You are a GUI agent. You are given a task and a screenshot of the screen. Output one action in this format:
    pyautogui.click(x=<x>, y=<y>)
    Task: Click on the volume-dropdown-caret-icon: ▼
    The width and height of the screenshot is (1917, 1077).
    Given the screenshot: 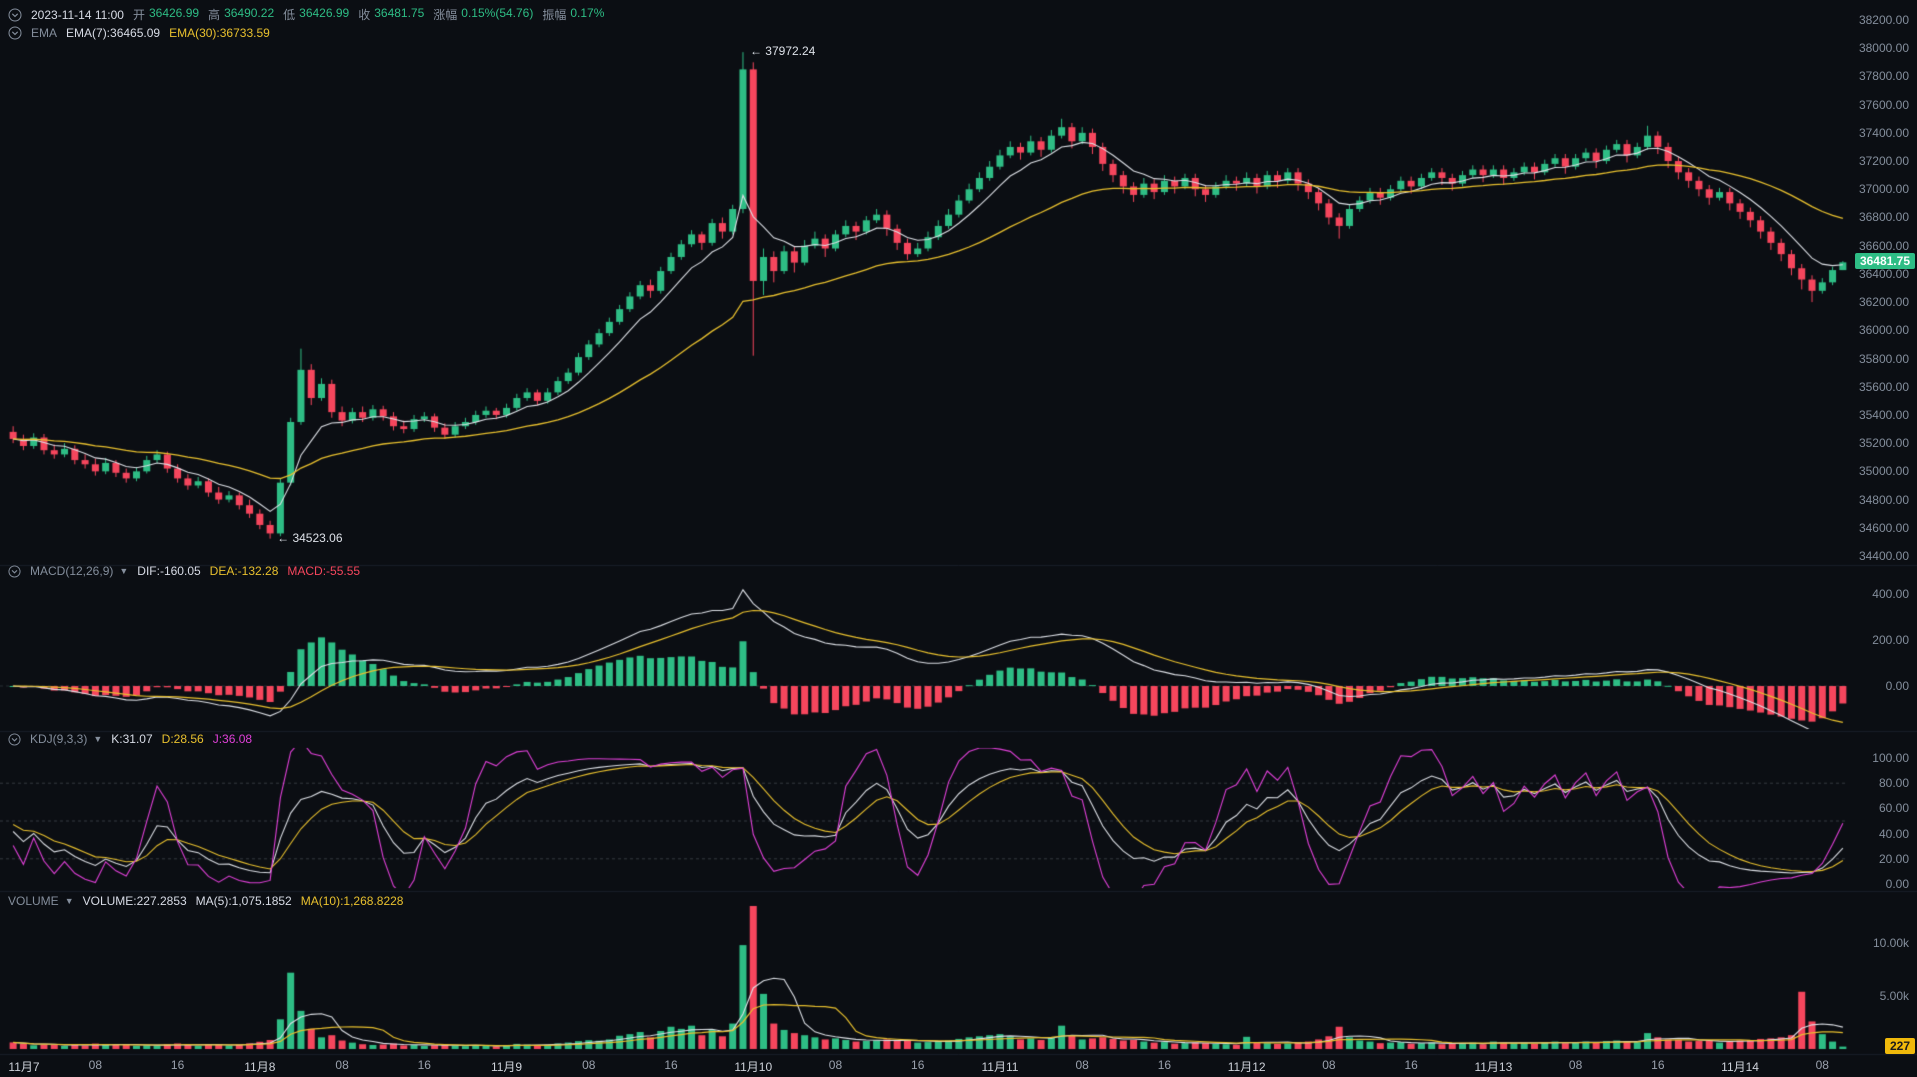 What is the action you would take?
    pyautogui.click(x=69, y=901)
    